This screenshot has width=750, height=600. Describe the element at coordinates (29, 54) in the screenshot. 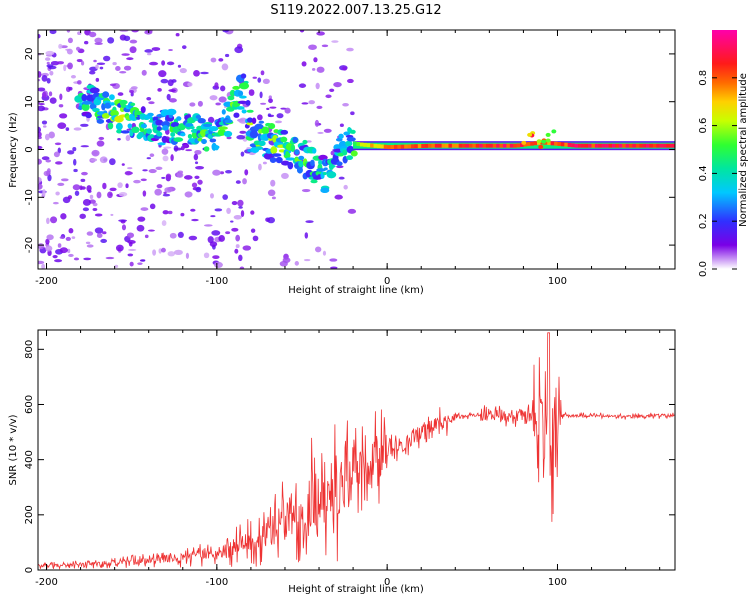

I see `spectrogram-y-tick-label: 20` at that location.